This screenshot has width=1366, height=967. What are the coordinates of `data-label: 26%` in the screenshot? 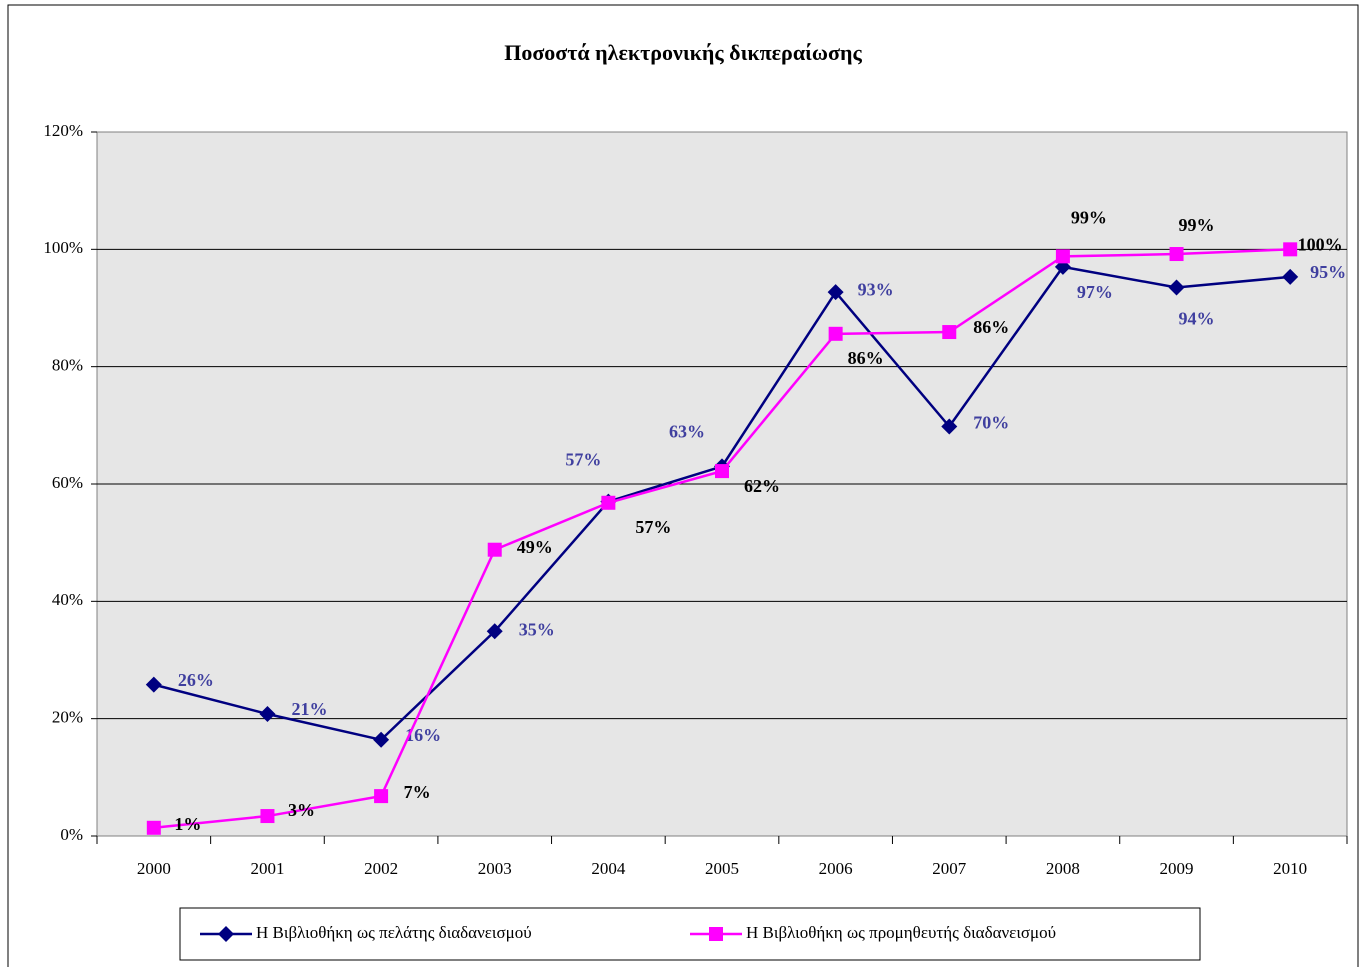 It's located at (196, 680).